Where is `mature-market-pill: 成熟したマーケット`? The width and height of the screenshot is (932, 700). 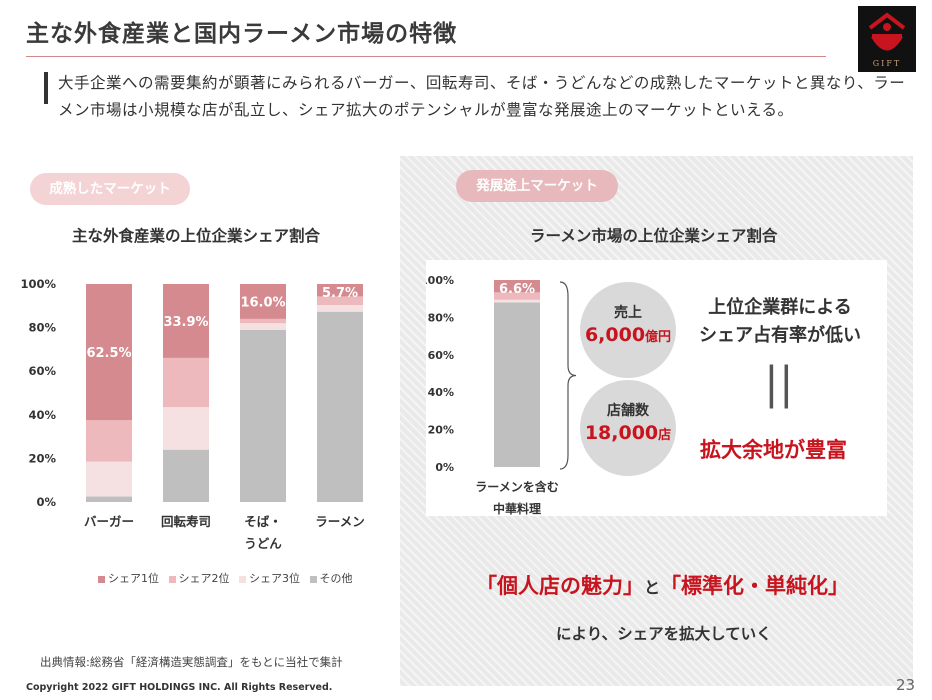
mature-market-pill: 成熟したマーケット is located at coordinates (110, 189).